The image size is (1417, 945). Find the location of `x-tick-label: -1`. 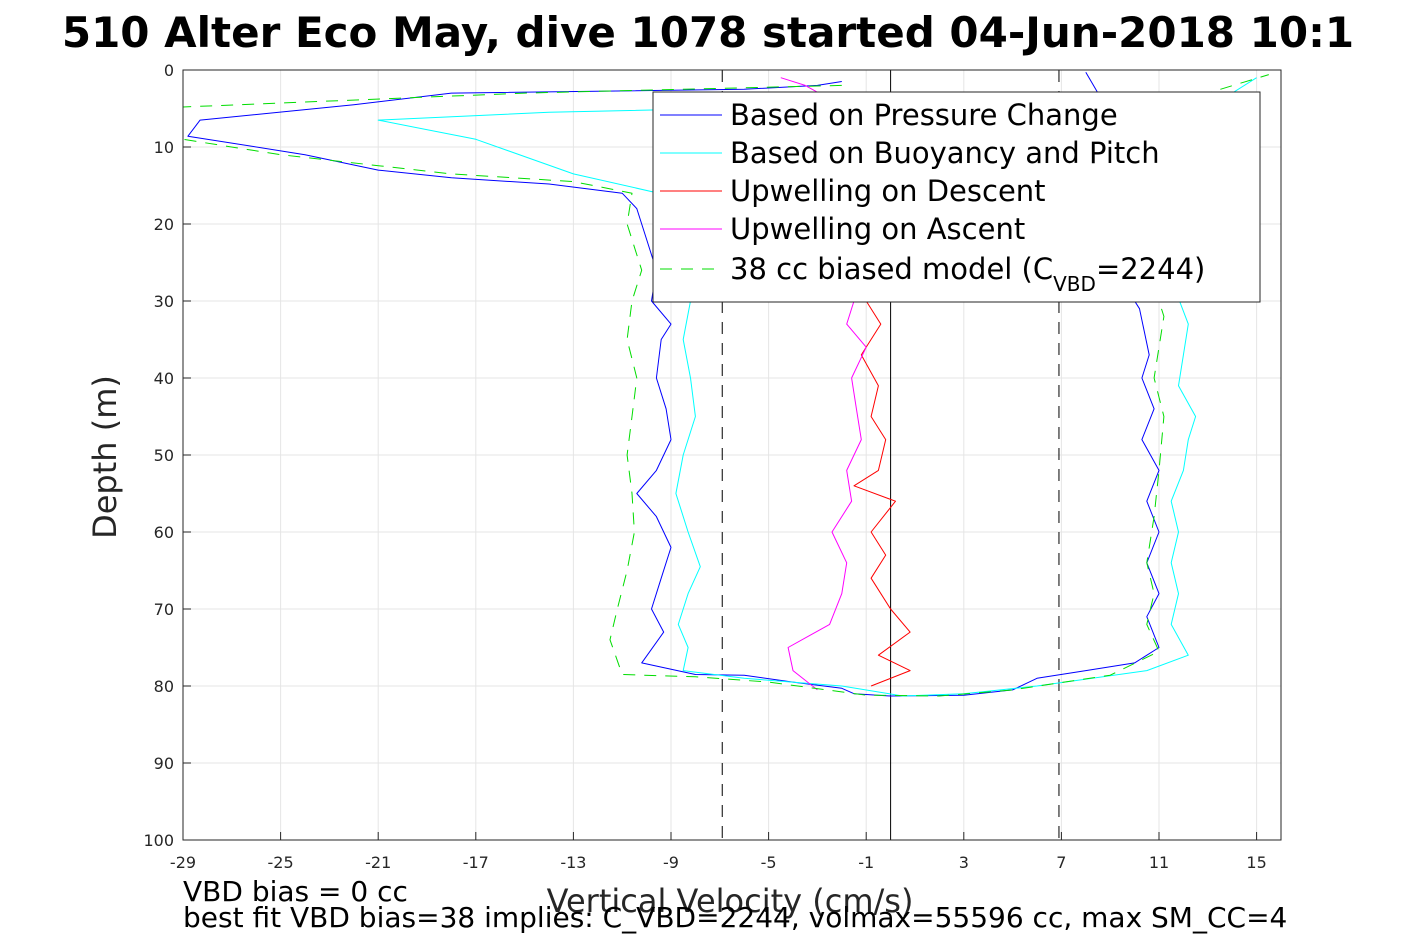

x-tick-label: -1 is located at coordinates (866, 862).